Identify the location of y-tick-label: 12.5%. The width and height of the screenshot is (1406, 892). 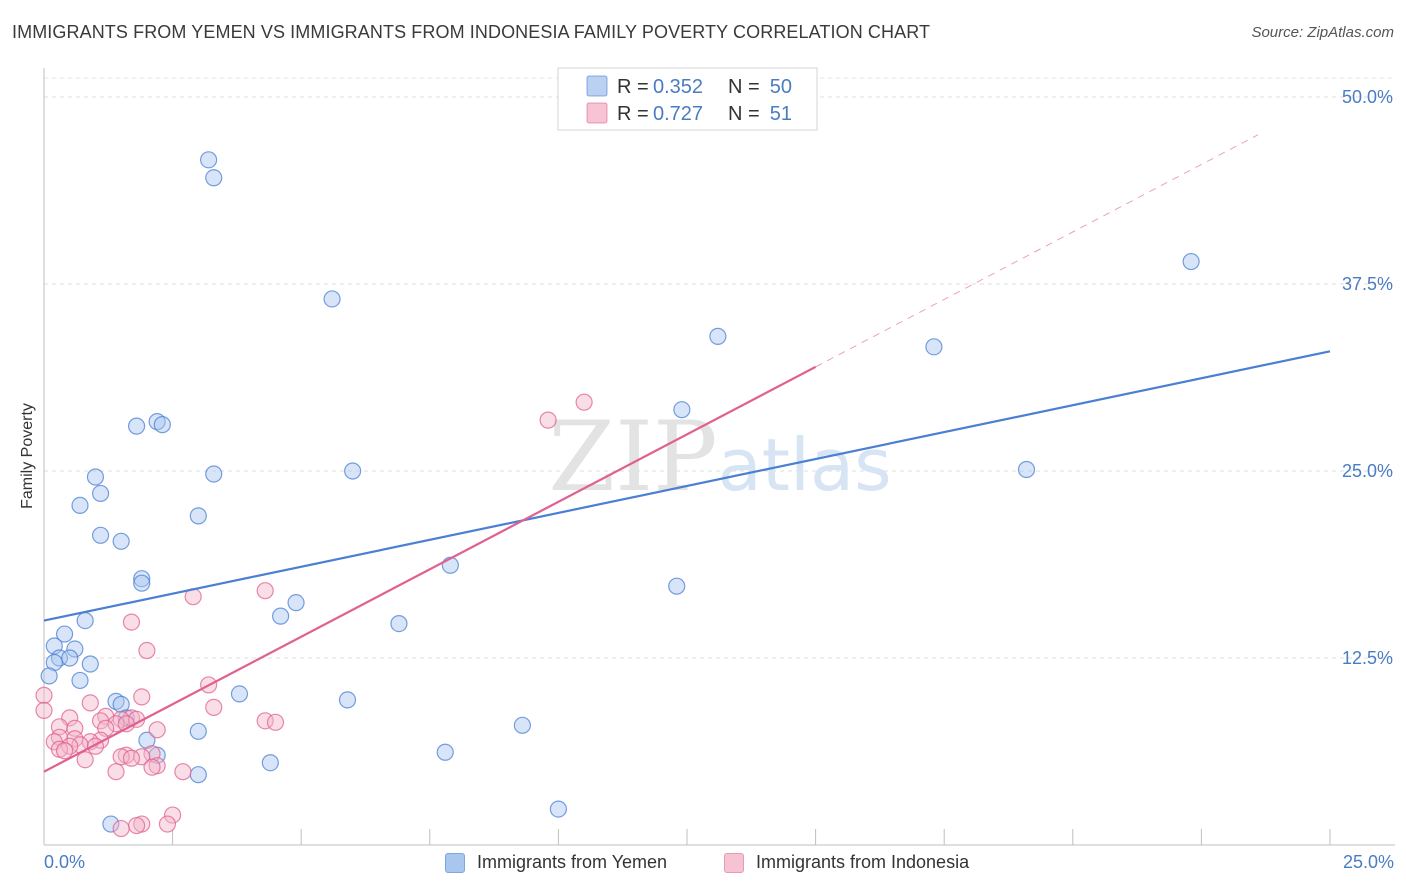
(1367, 658).